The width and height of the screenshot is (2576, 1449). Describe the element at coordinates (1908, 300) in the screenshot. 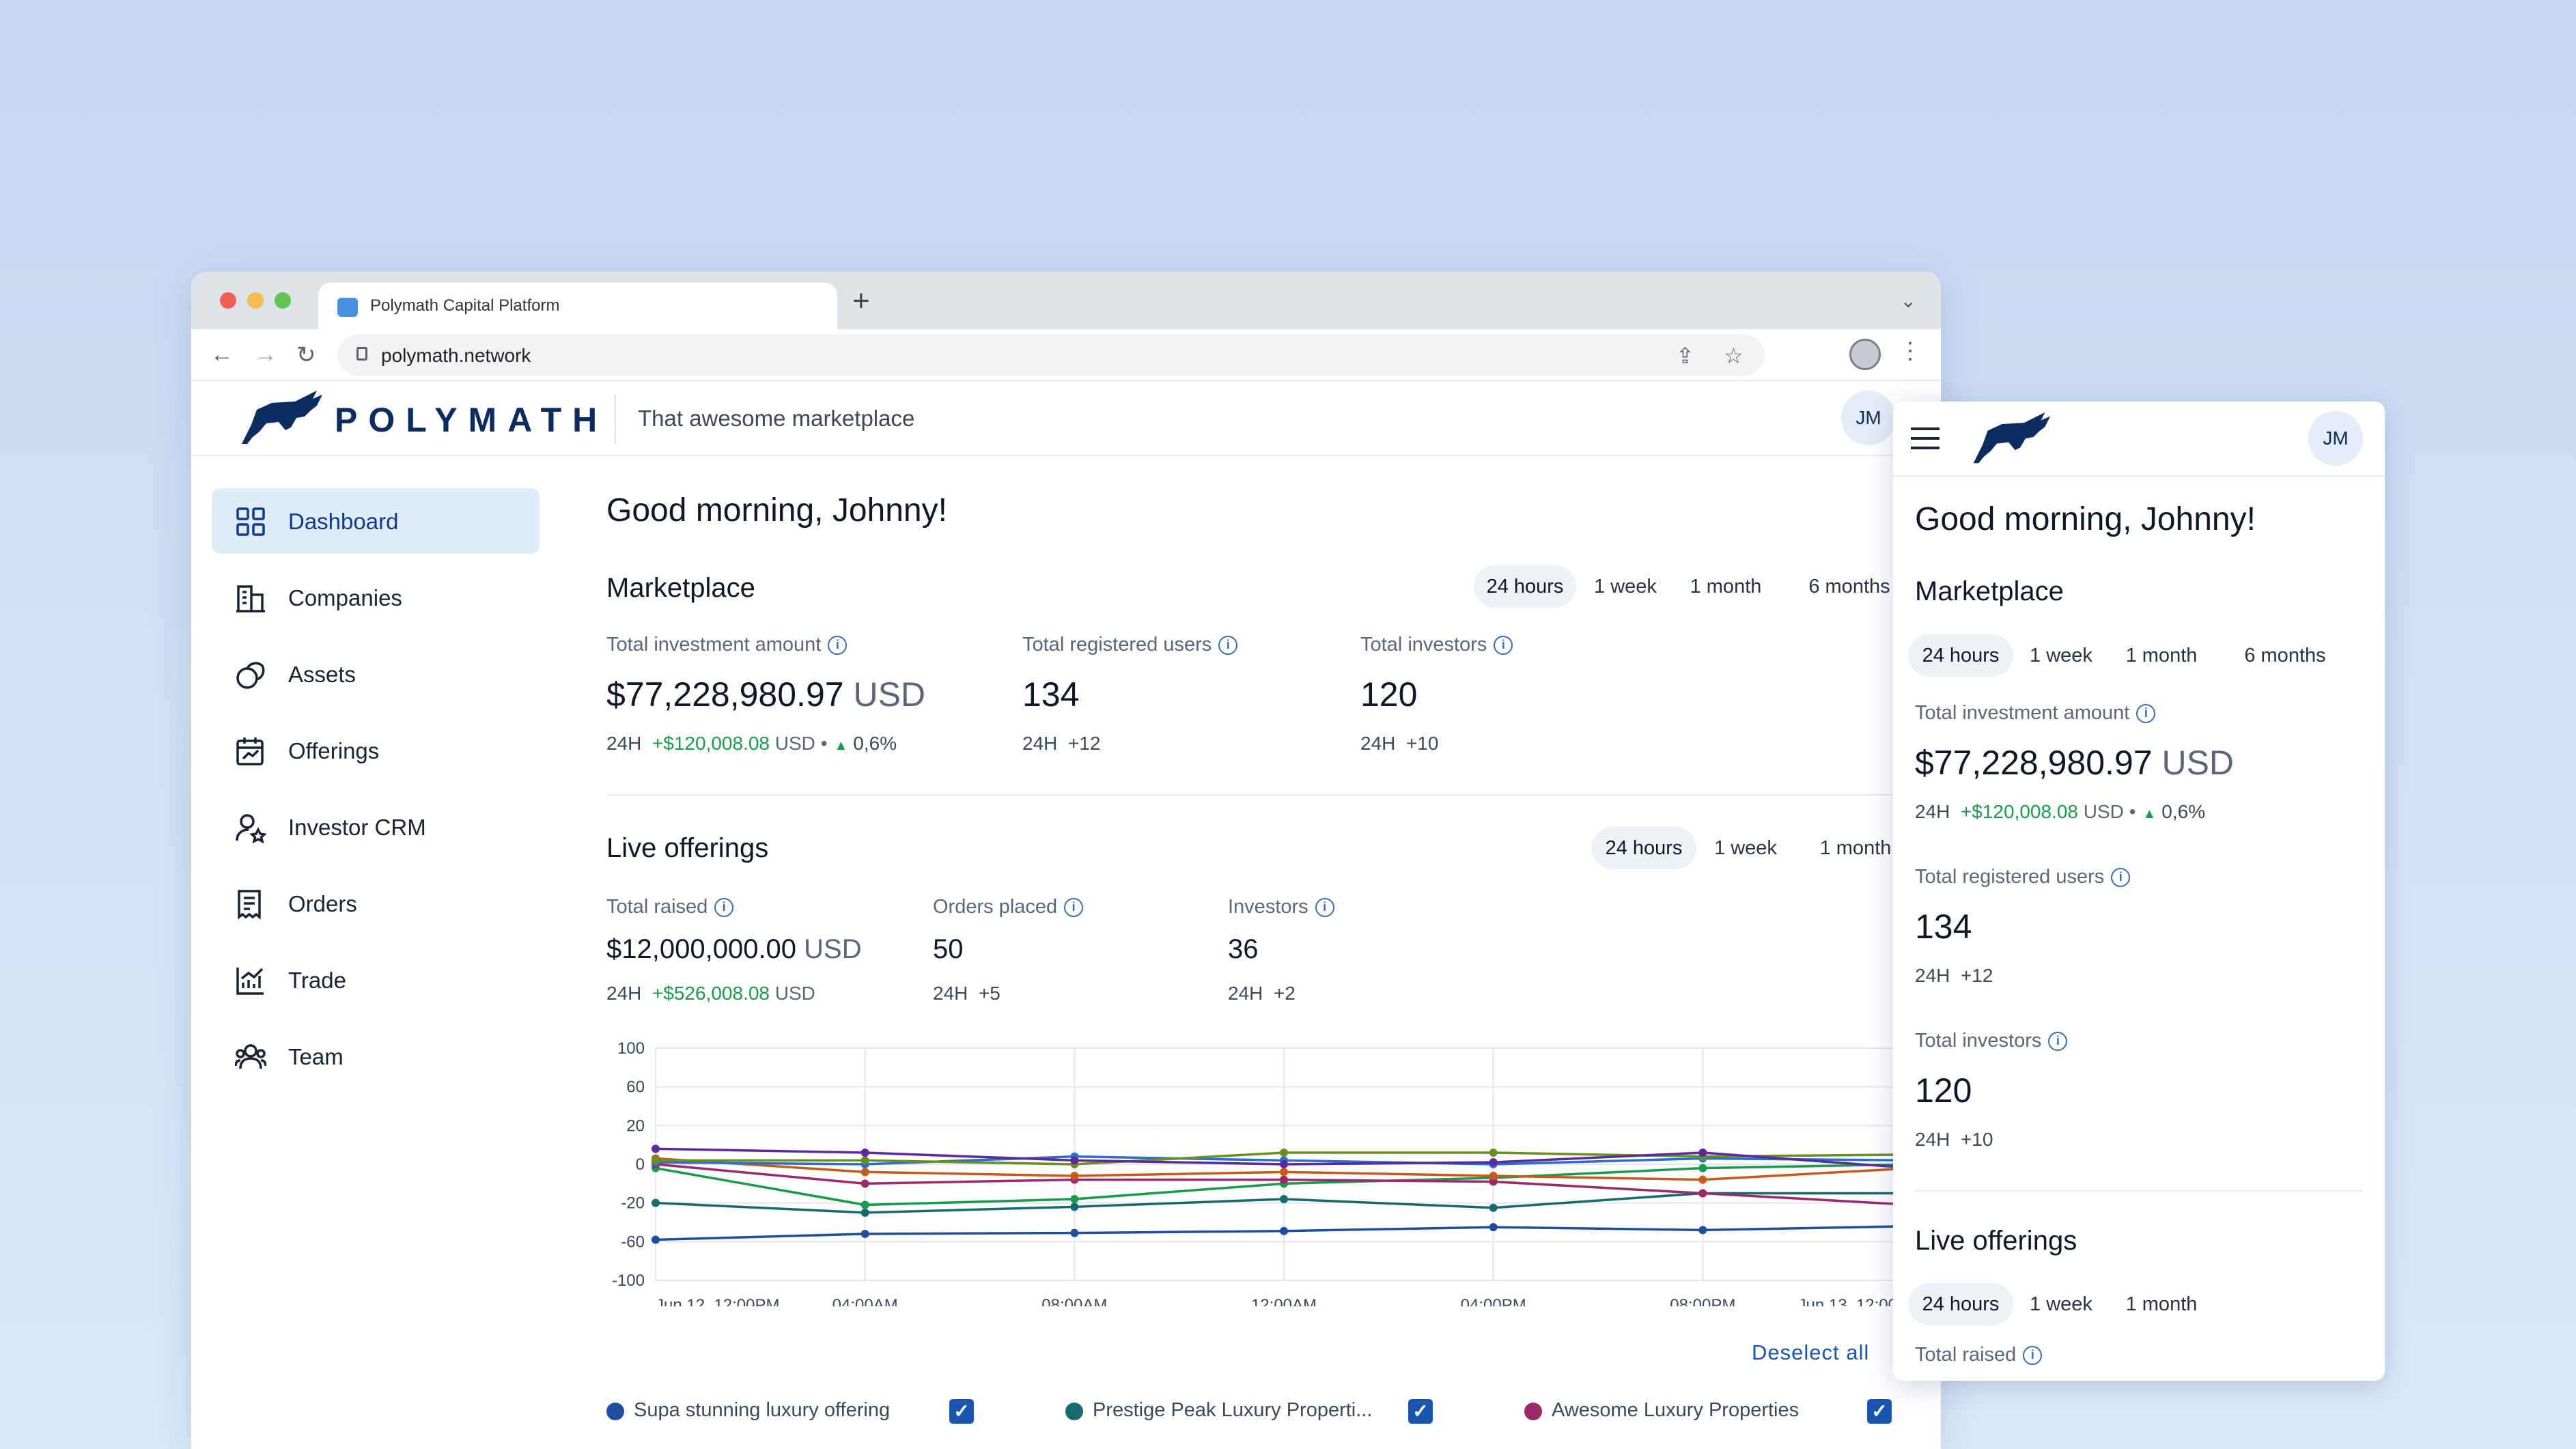

I see `chevron-down-icon: ⌄` at that location.